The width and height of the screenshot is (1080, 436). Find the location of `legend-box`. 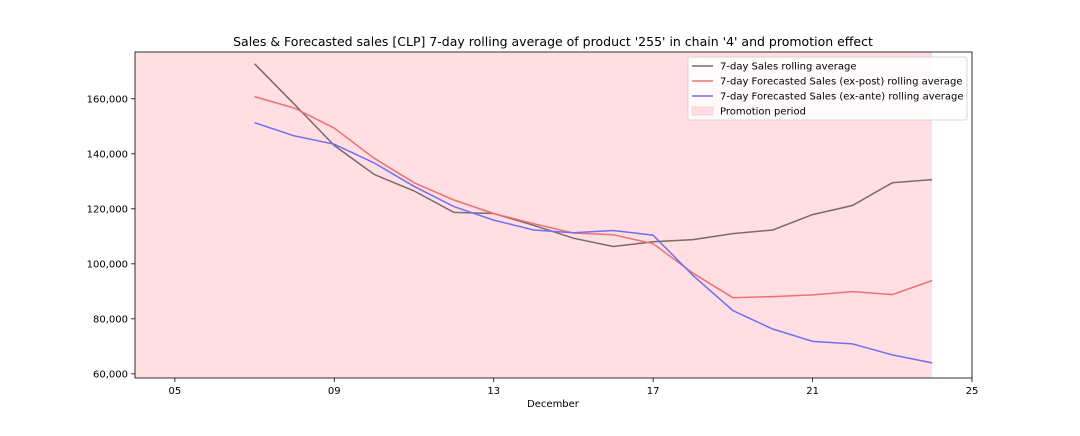

legend-box is located at coordinates (827, 88).